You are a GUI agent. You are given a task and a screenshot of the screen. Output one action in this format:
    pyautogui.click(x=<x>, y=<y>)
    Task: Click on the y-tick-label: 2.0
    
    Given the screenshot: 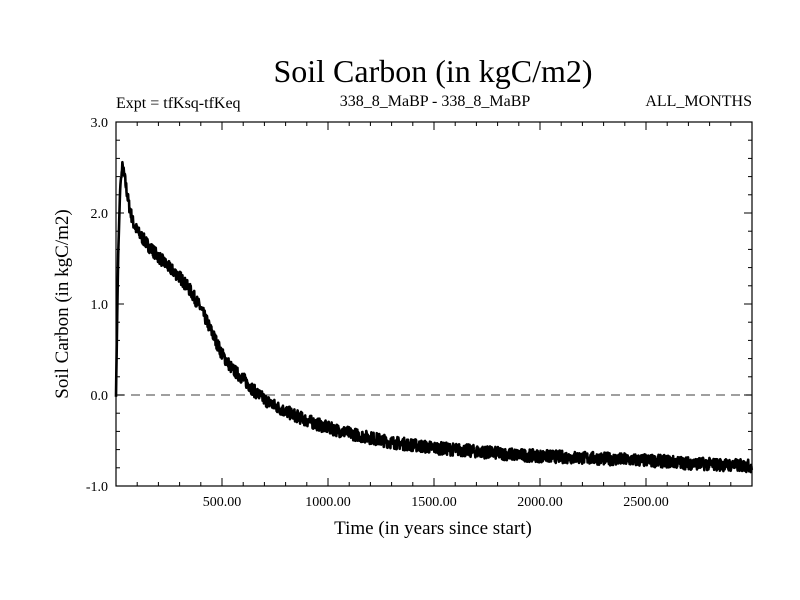 What is the action you would take?
    pyautogui.click(x=100, y=214)
    